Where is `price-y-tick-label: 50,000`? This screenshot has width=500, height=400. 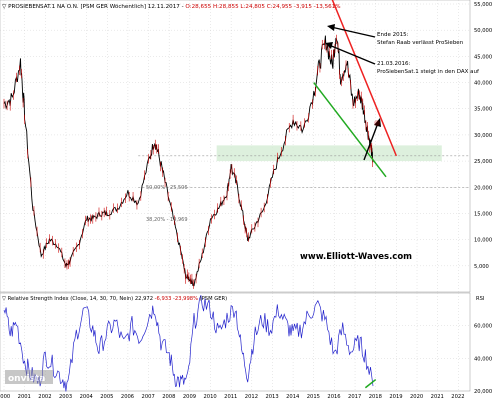 price-y-tick-label: 50,000 is located at coordinates (483, 31).